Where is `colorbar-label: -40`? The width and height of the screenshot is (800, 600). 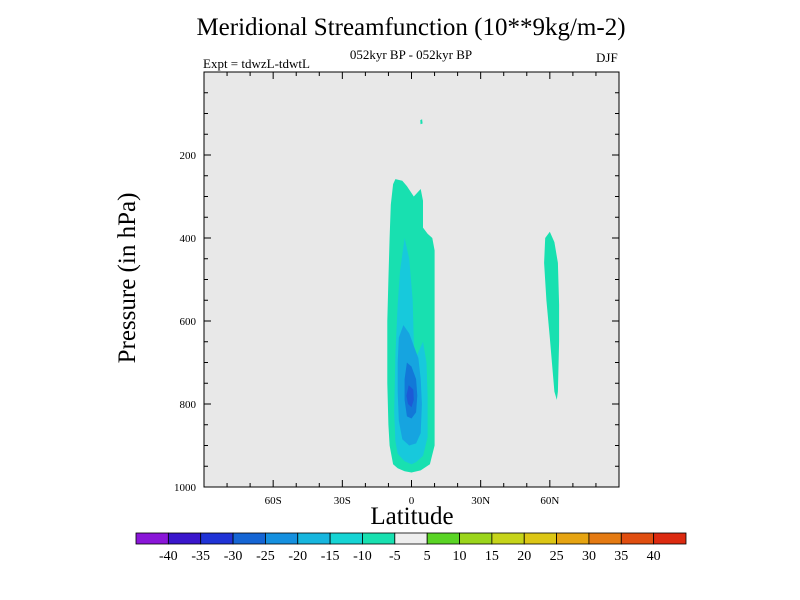
colorbar-label: -40 is located at coordinates (168, 556).